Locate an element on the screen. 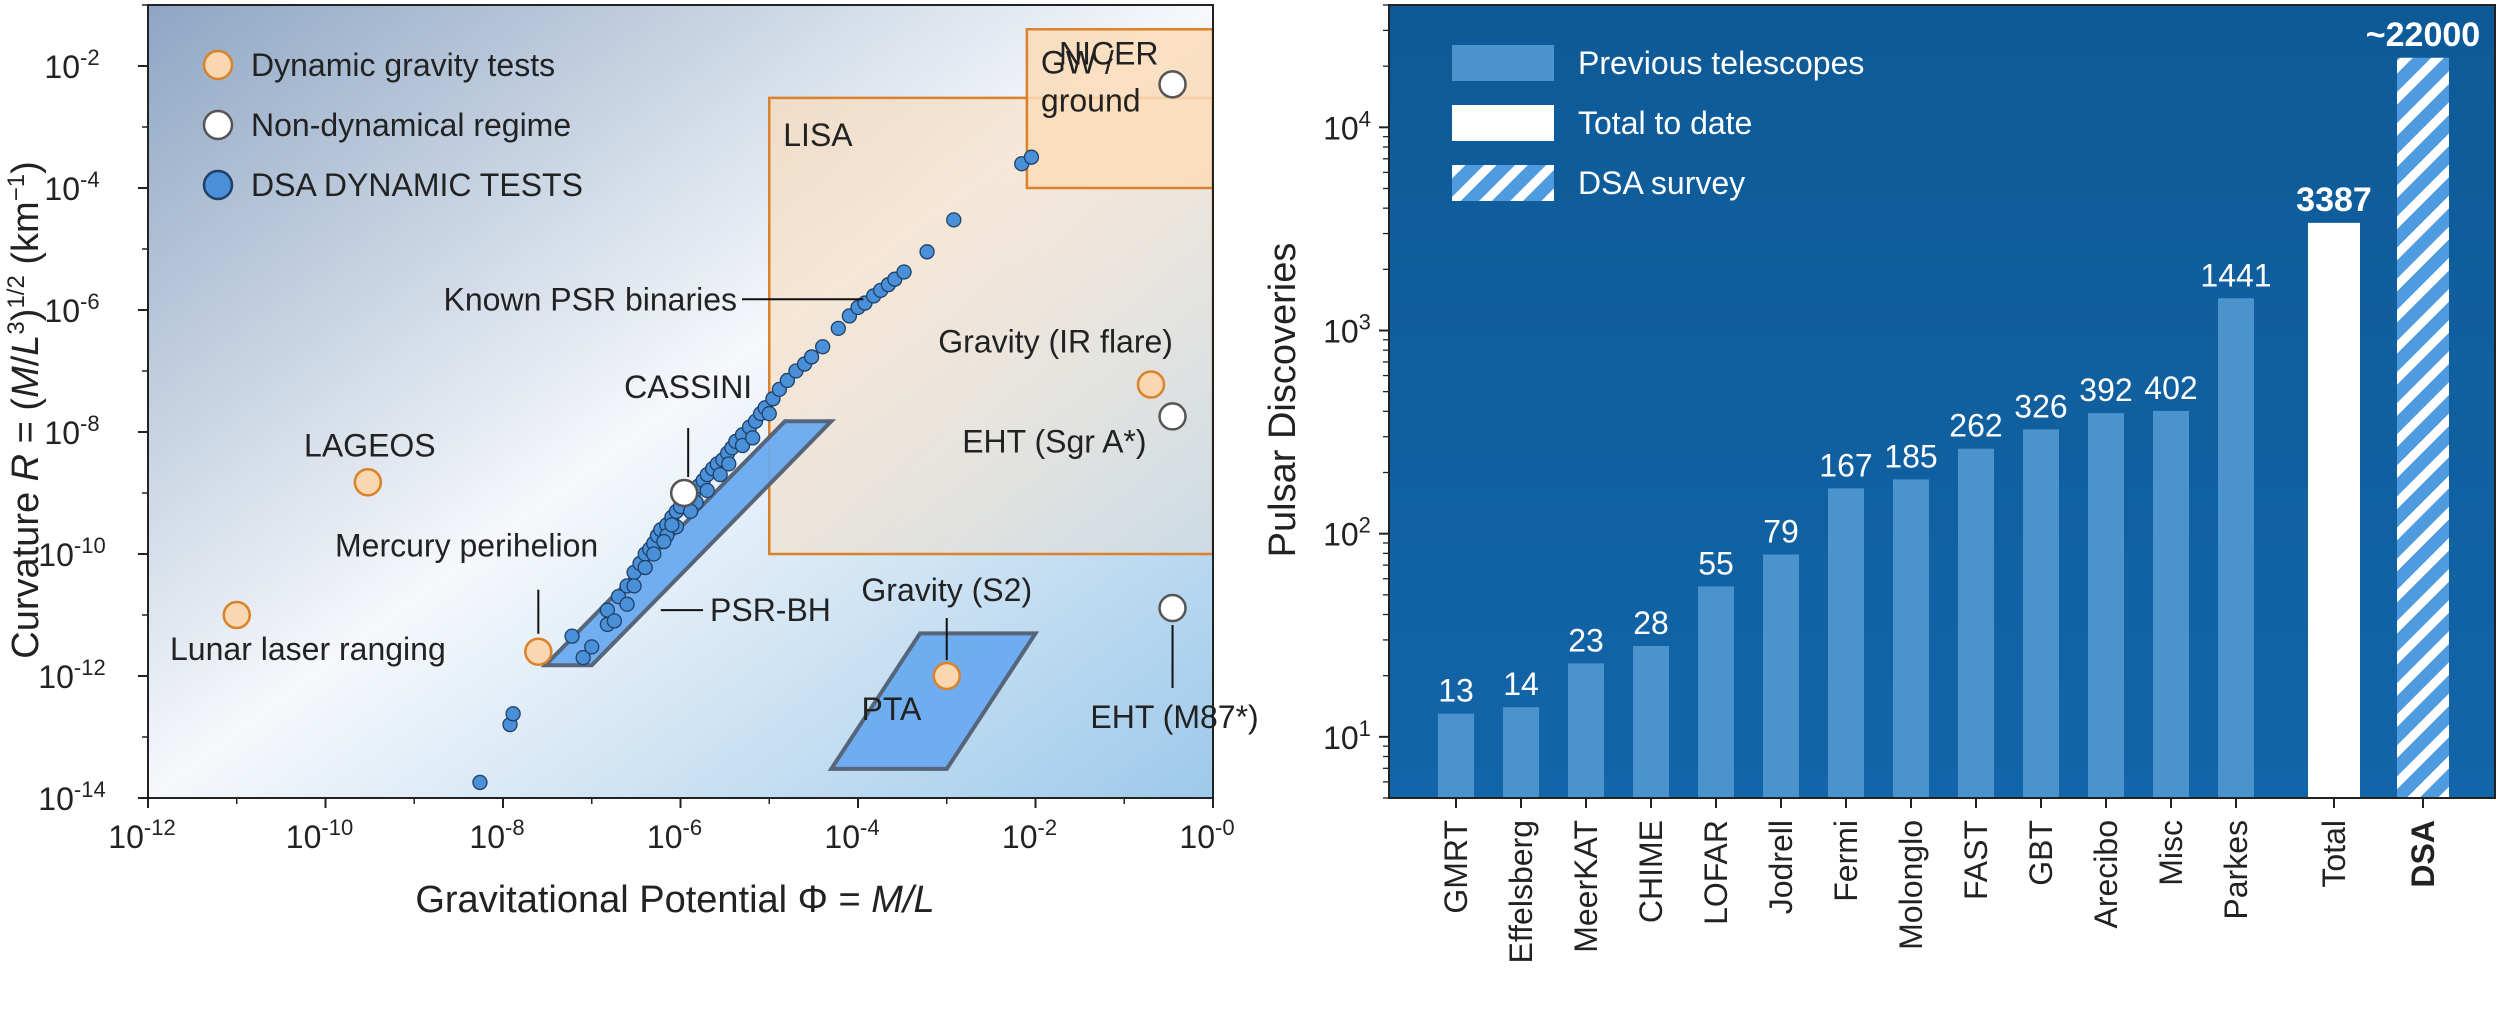 The image size is (2500, 1018). y-tick-label-exp: 4 is located at coordinates (1365, 118).